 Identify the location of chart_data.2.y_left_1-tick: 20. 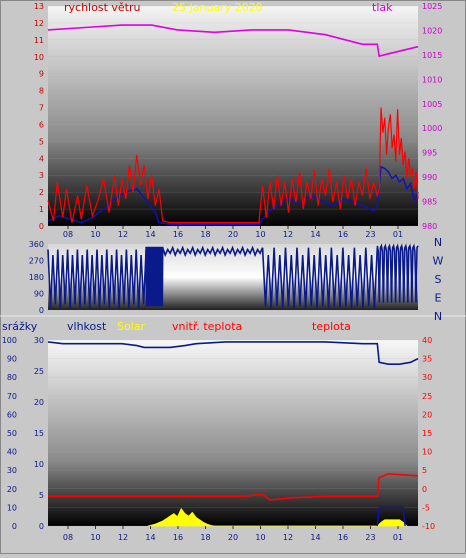
(12, 489).